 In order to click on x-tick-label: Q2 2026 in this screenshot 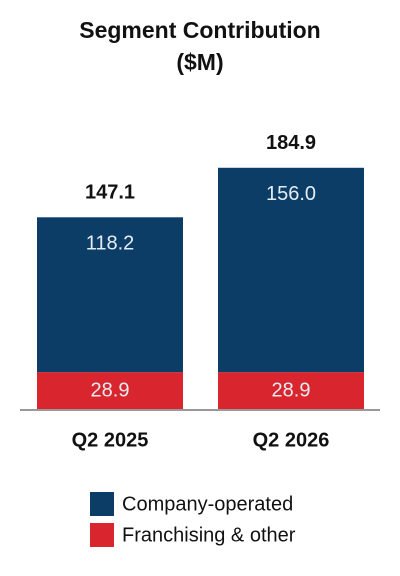, I will do `click(291, 440)`.